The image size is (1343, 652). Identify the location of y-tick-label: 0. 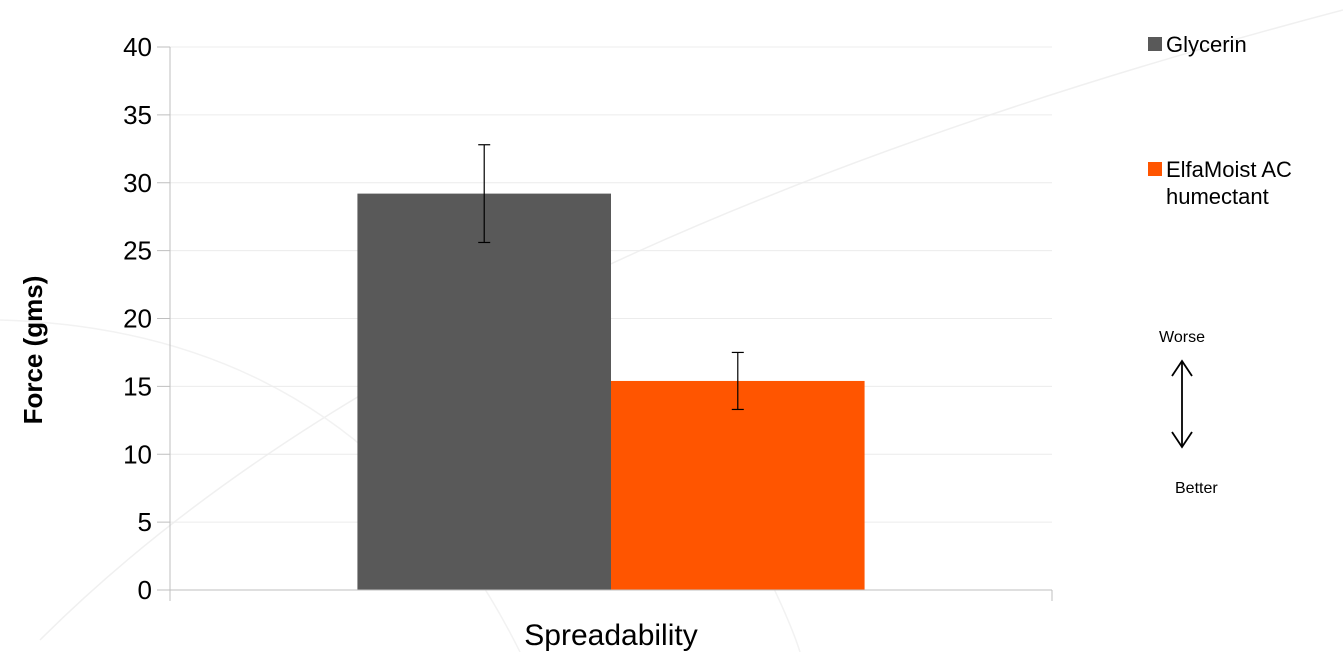
(145, 590).